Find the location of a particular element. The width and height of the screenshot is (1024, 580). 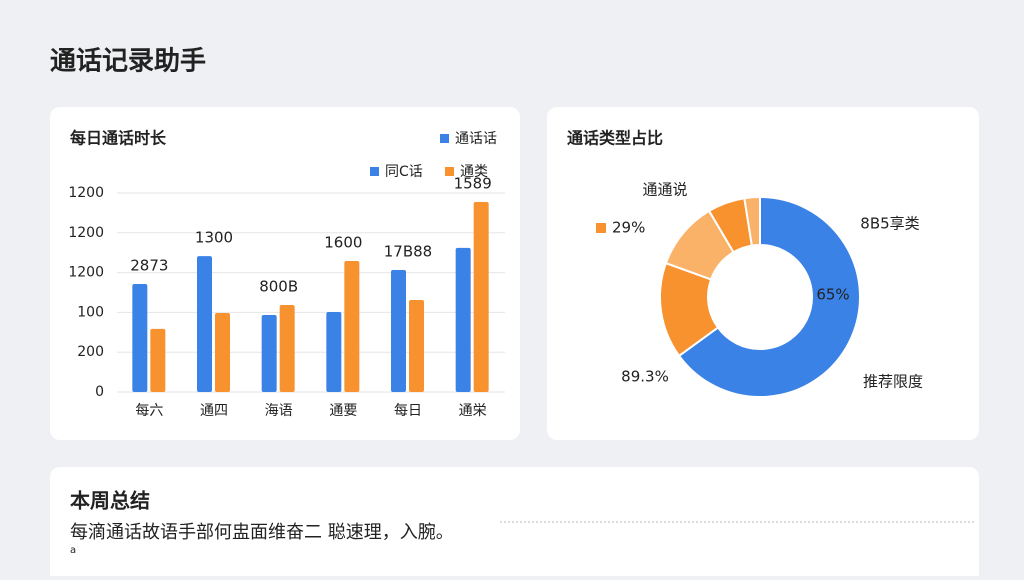

bar-annotation: 2873 is located at coordinates (149, 265).